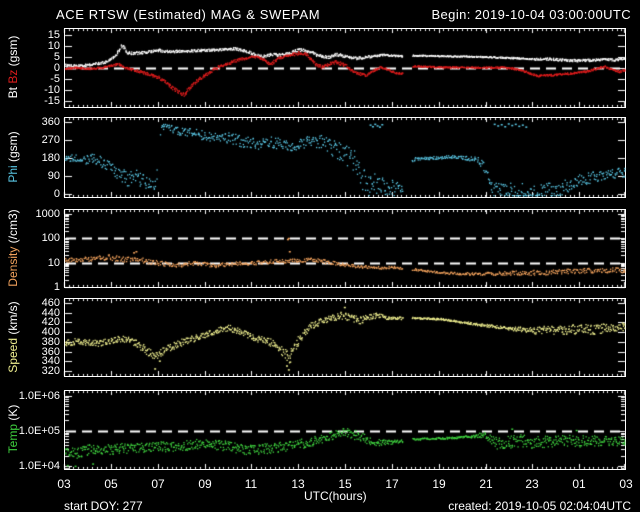 The image size is (640, 512). I want to click on y-tick-label: 15, so click(53, 35).